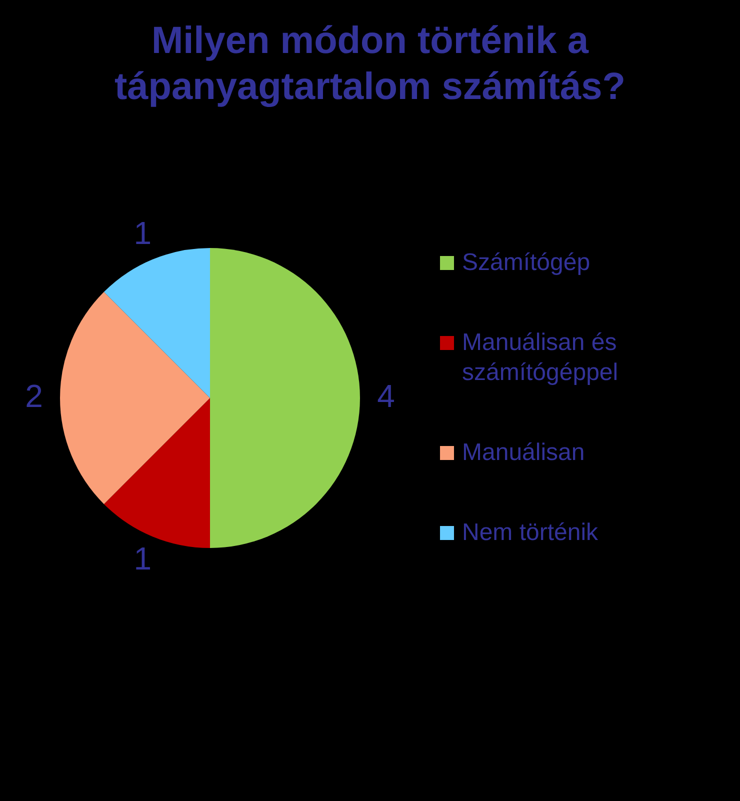  I want to click on chart-title: Milyen módon történik a tápanyagtartalom számítás?, so click(370, 64).